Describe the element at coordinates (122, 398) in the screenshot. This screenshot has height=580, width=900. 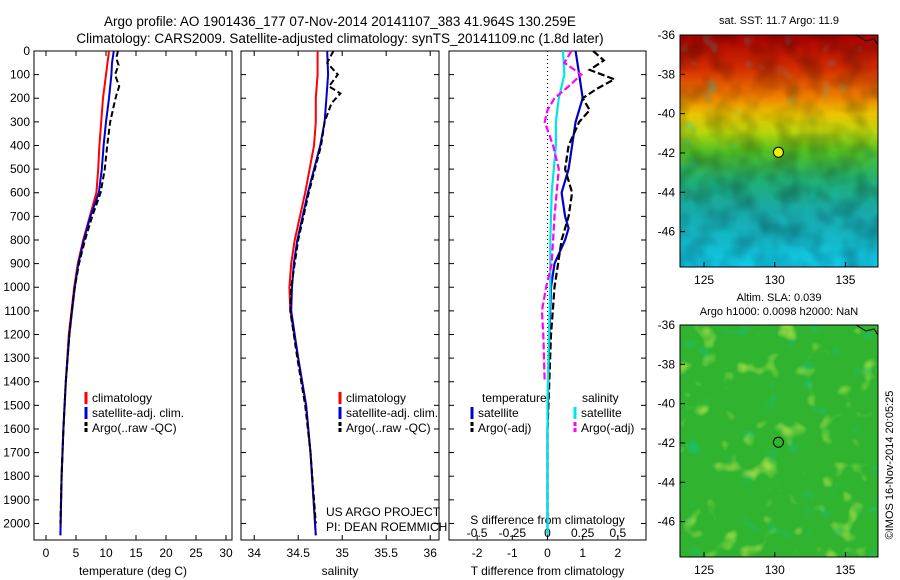
I see `temperature-legend-item-label: climatology` at that location.